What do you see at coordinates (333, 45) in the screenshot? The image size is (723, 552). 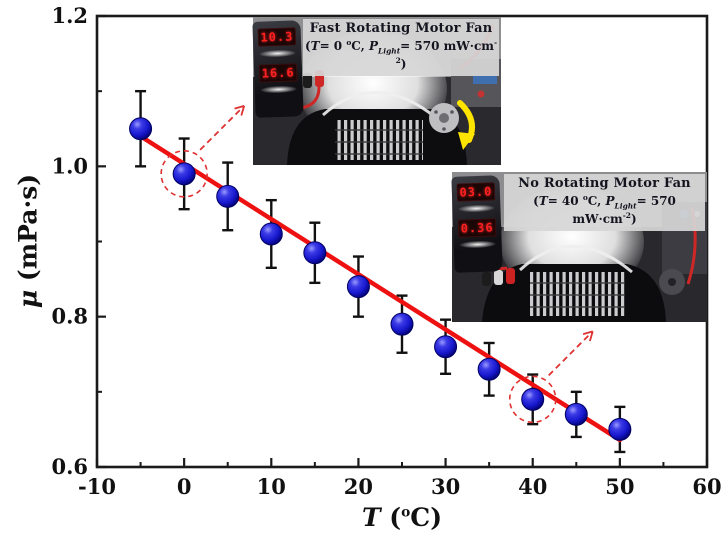 I see `cond-temperature: = 0` at bounding box center [333, 45].